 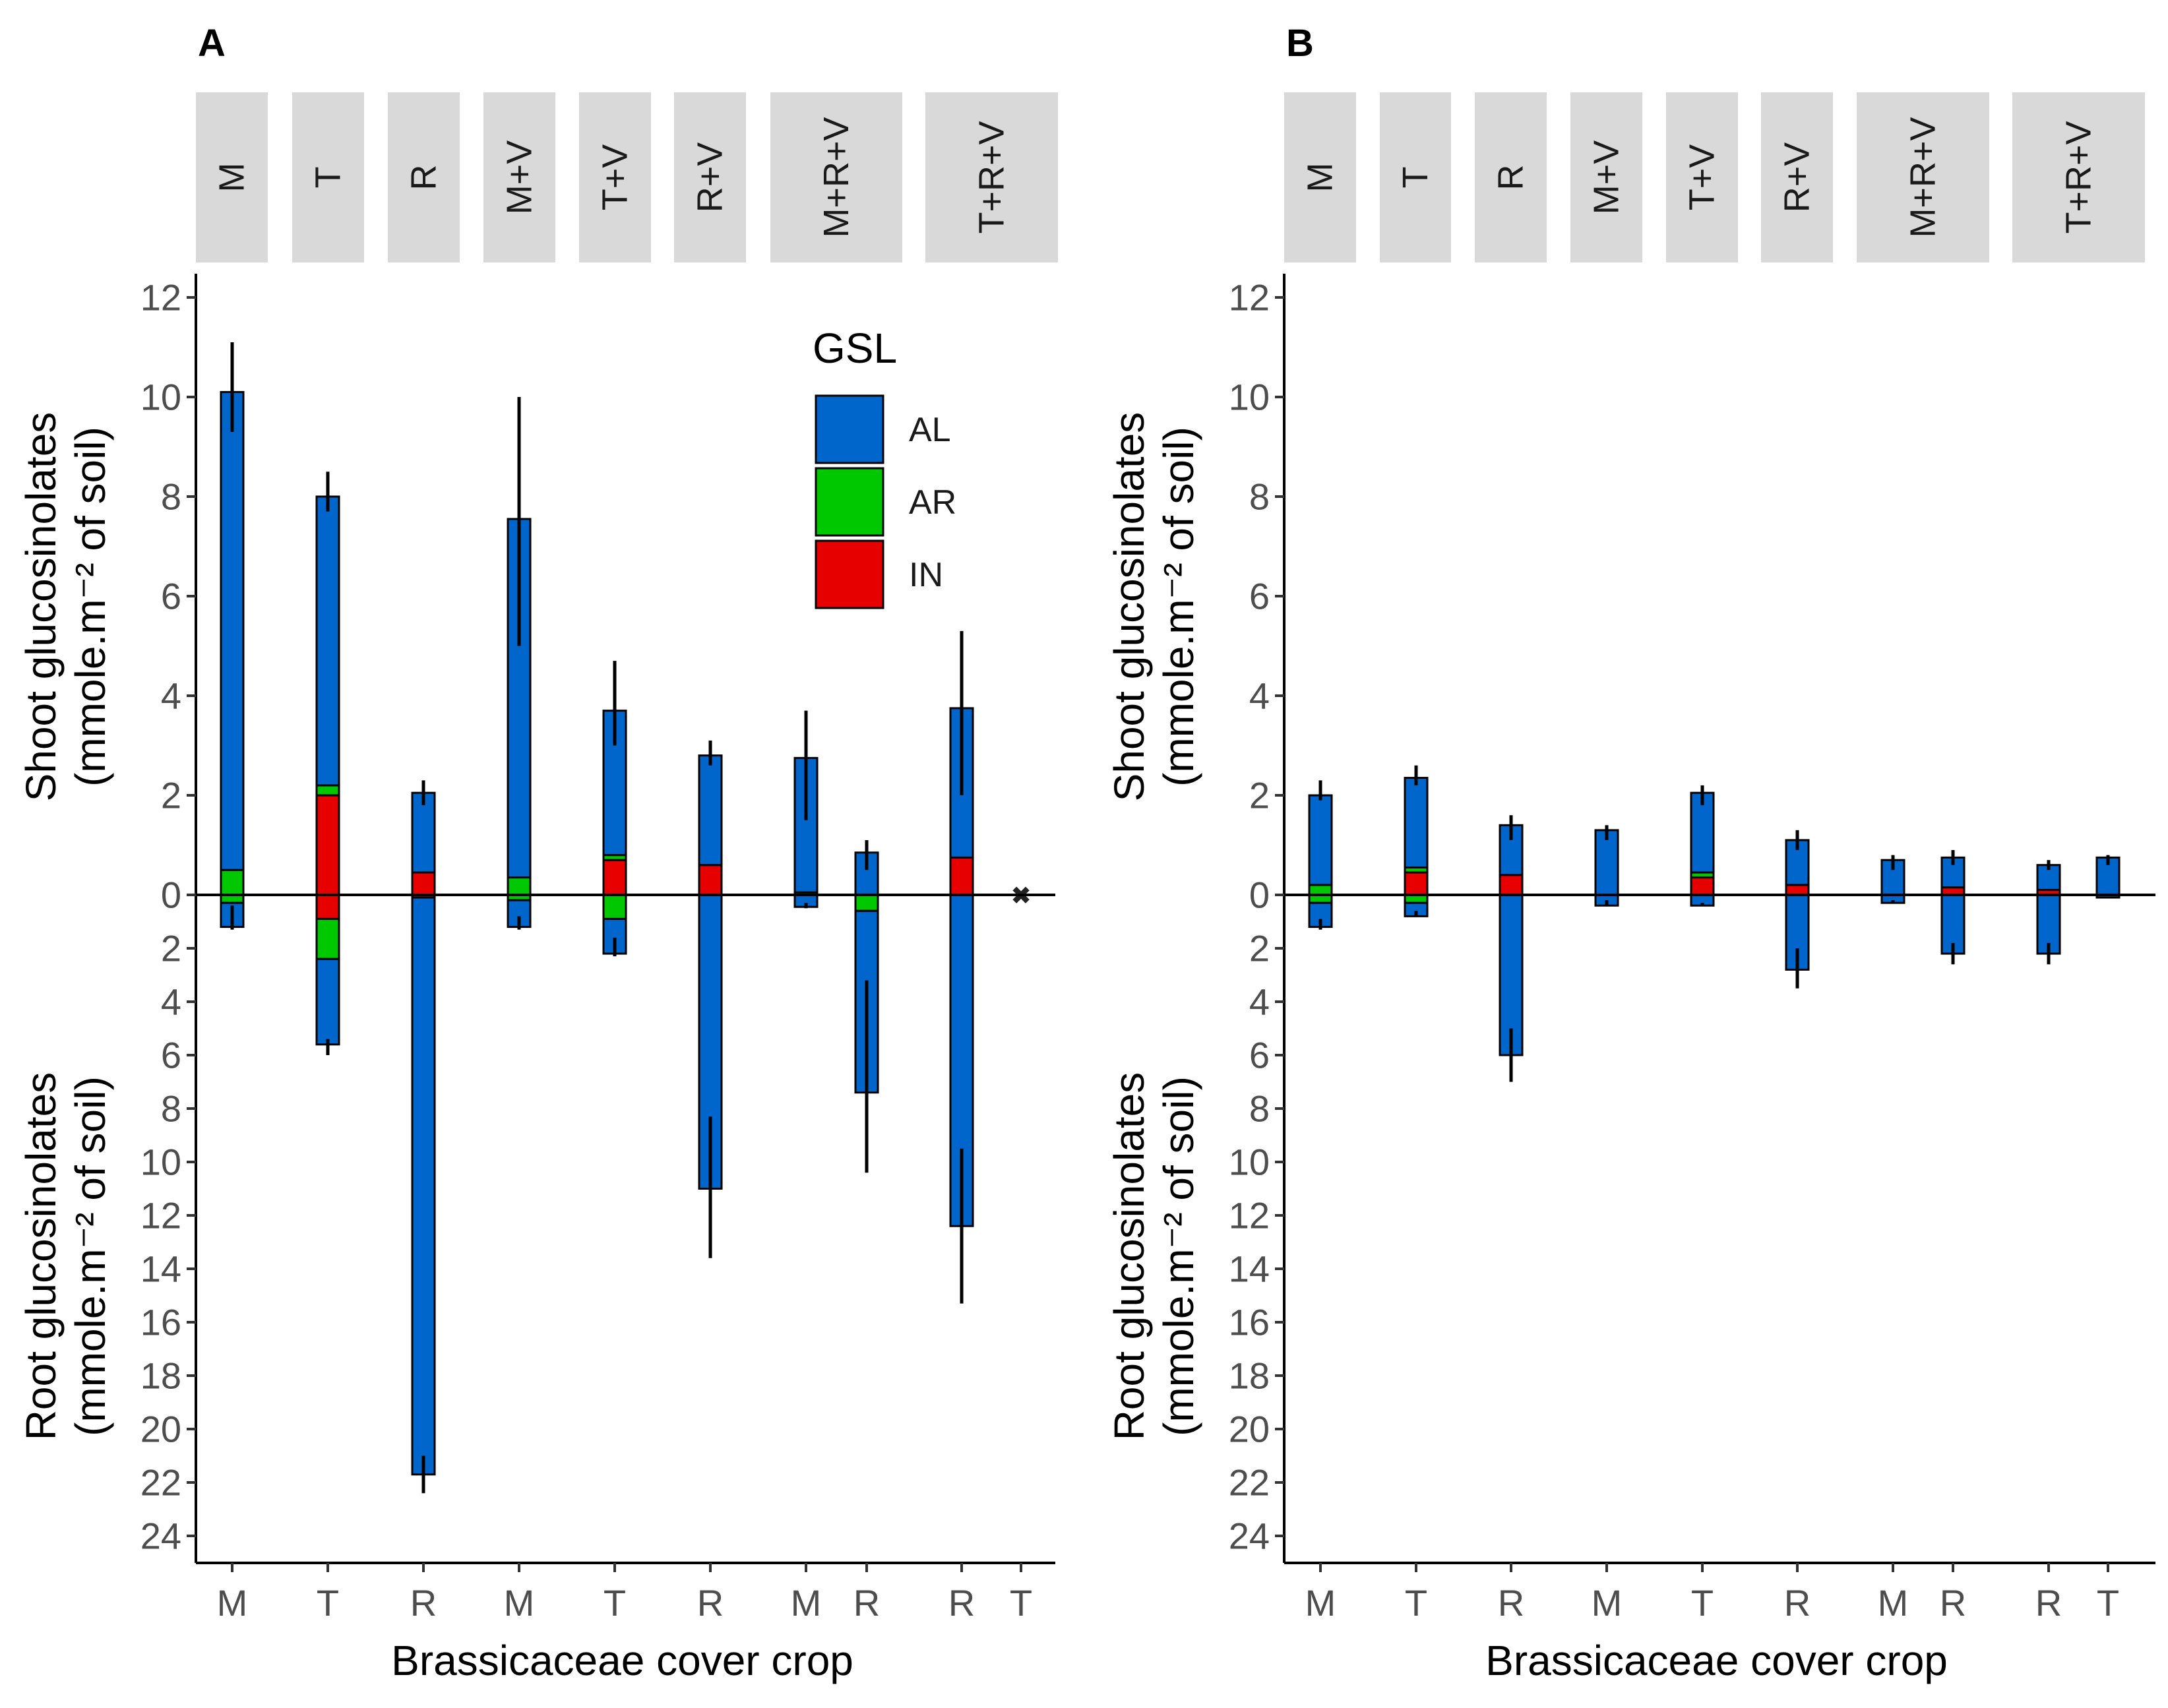 What do you see at coordinates (850, 502) in the screenshot?
I see `legend-swatch-ar` at bounding box center [850, 502].